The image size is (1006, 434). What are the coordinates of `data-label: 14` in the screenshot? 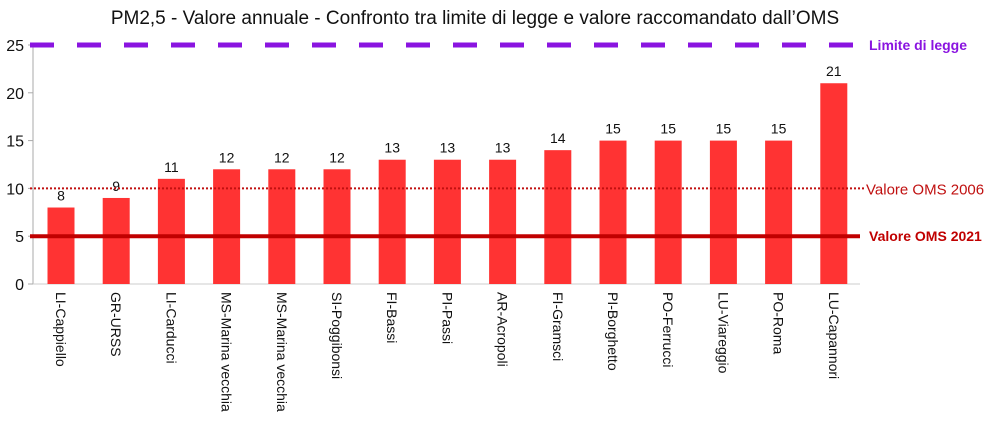 It's located at (558, 138).